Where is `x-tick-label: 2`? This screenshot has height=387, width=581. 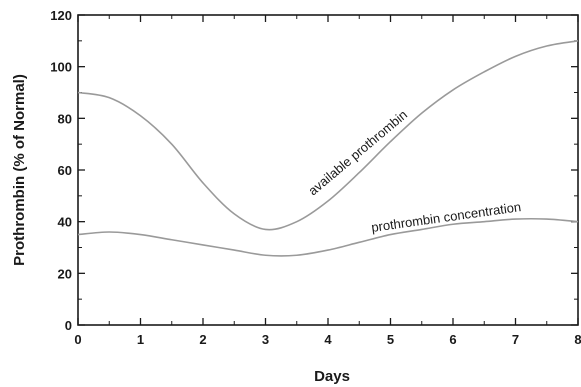
x-tick-label: 2 is located at coordinates (202, 339).